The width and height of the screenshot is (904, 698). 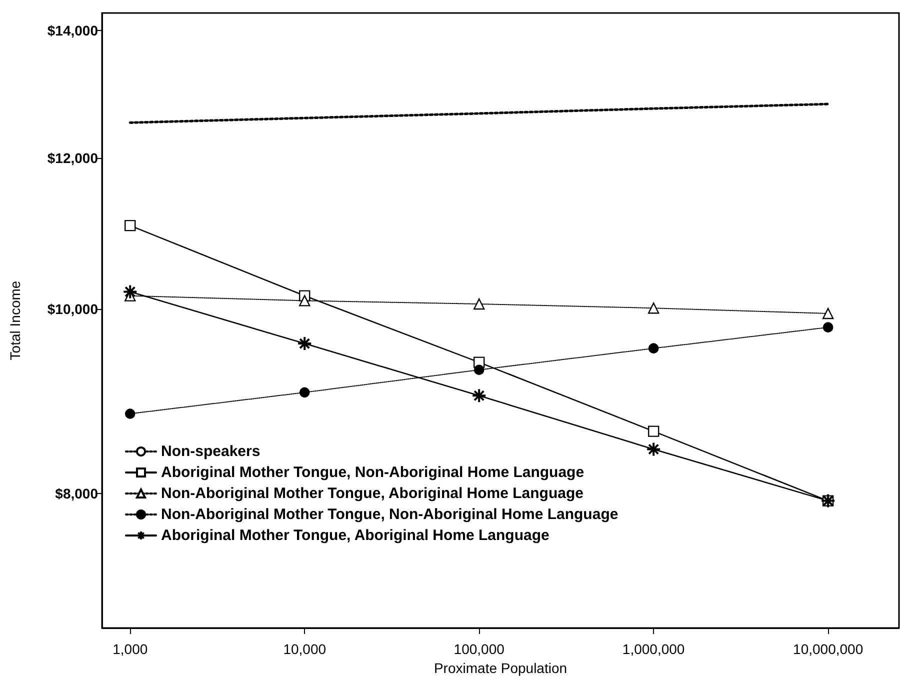 What do you see at coordinates (15, 320) in the screenshot?
I see `y-axis-title: Total Income` at bounding box center [15, 320].